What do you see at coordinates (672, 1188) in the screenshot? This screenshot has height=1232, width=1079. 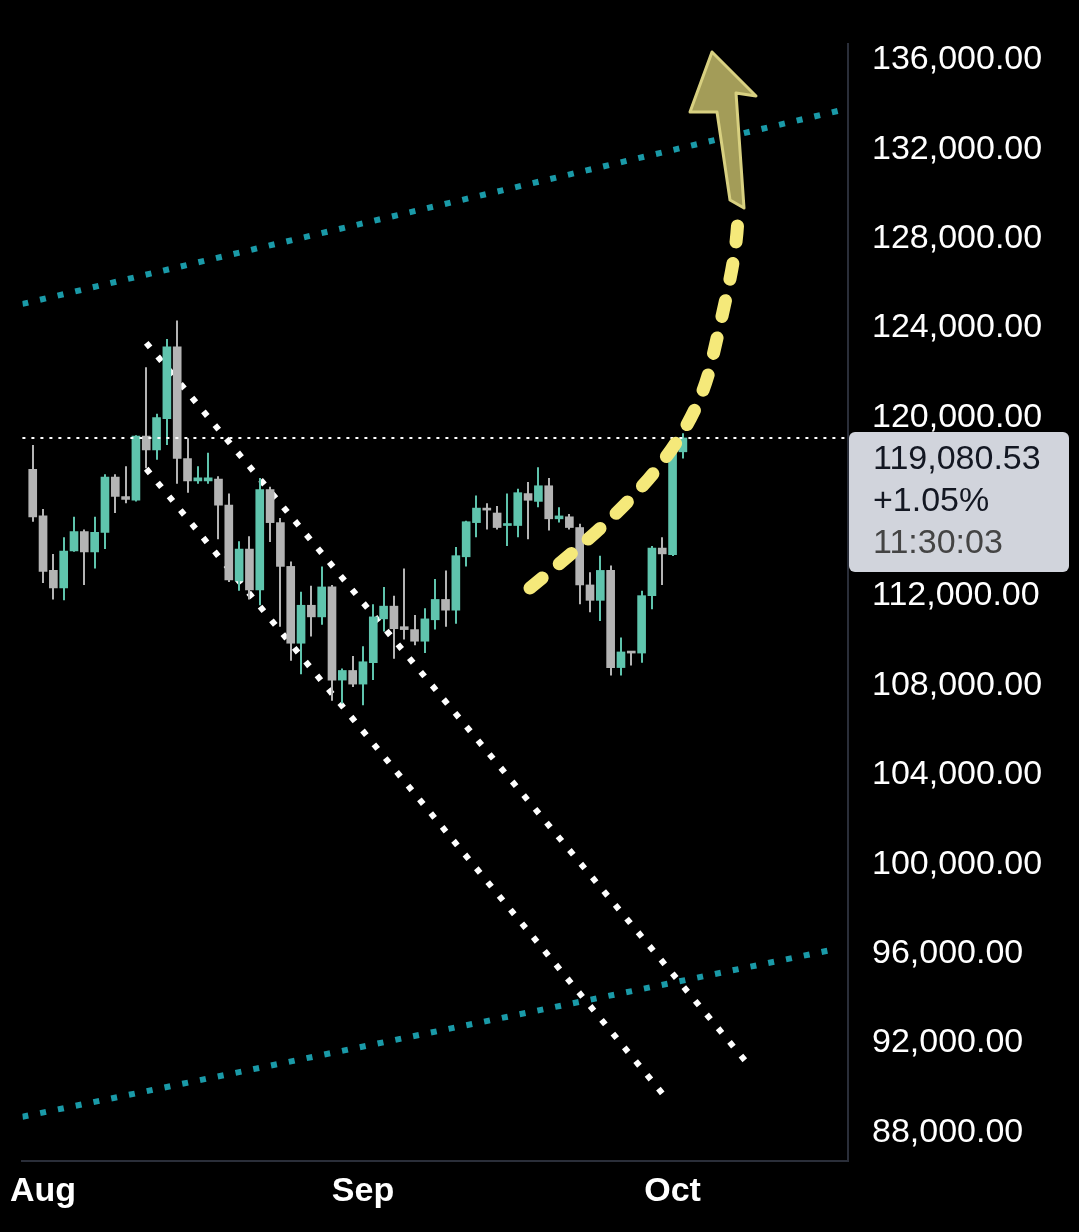 I see `x-tick-label: Oct` at bounding box center [672, 1188].